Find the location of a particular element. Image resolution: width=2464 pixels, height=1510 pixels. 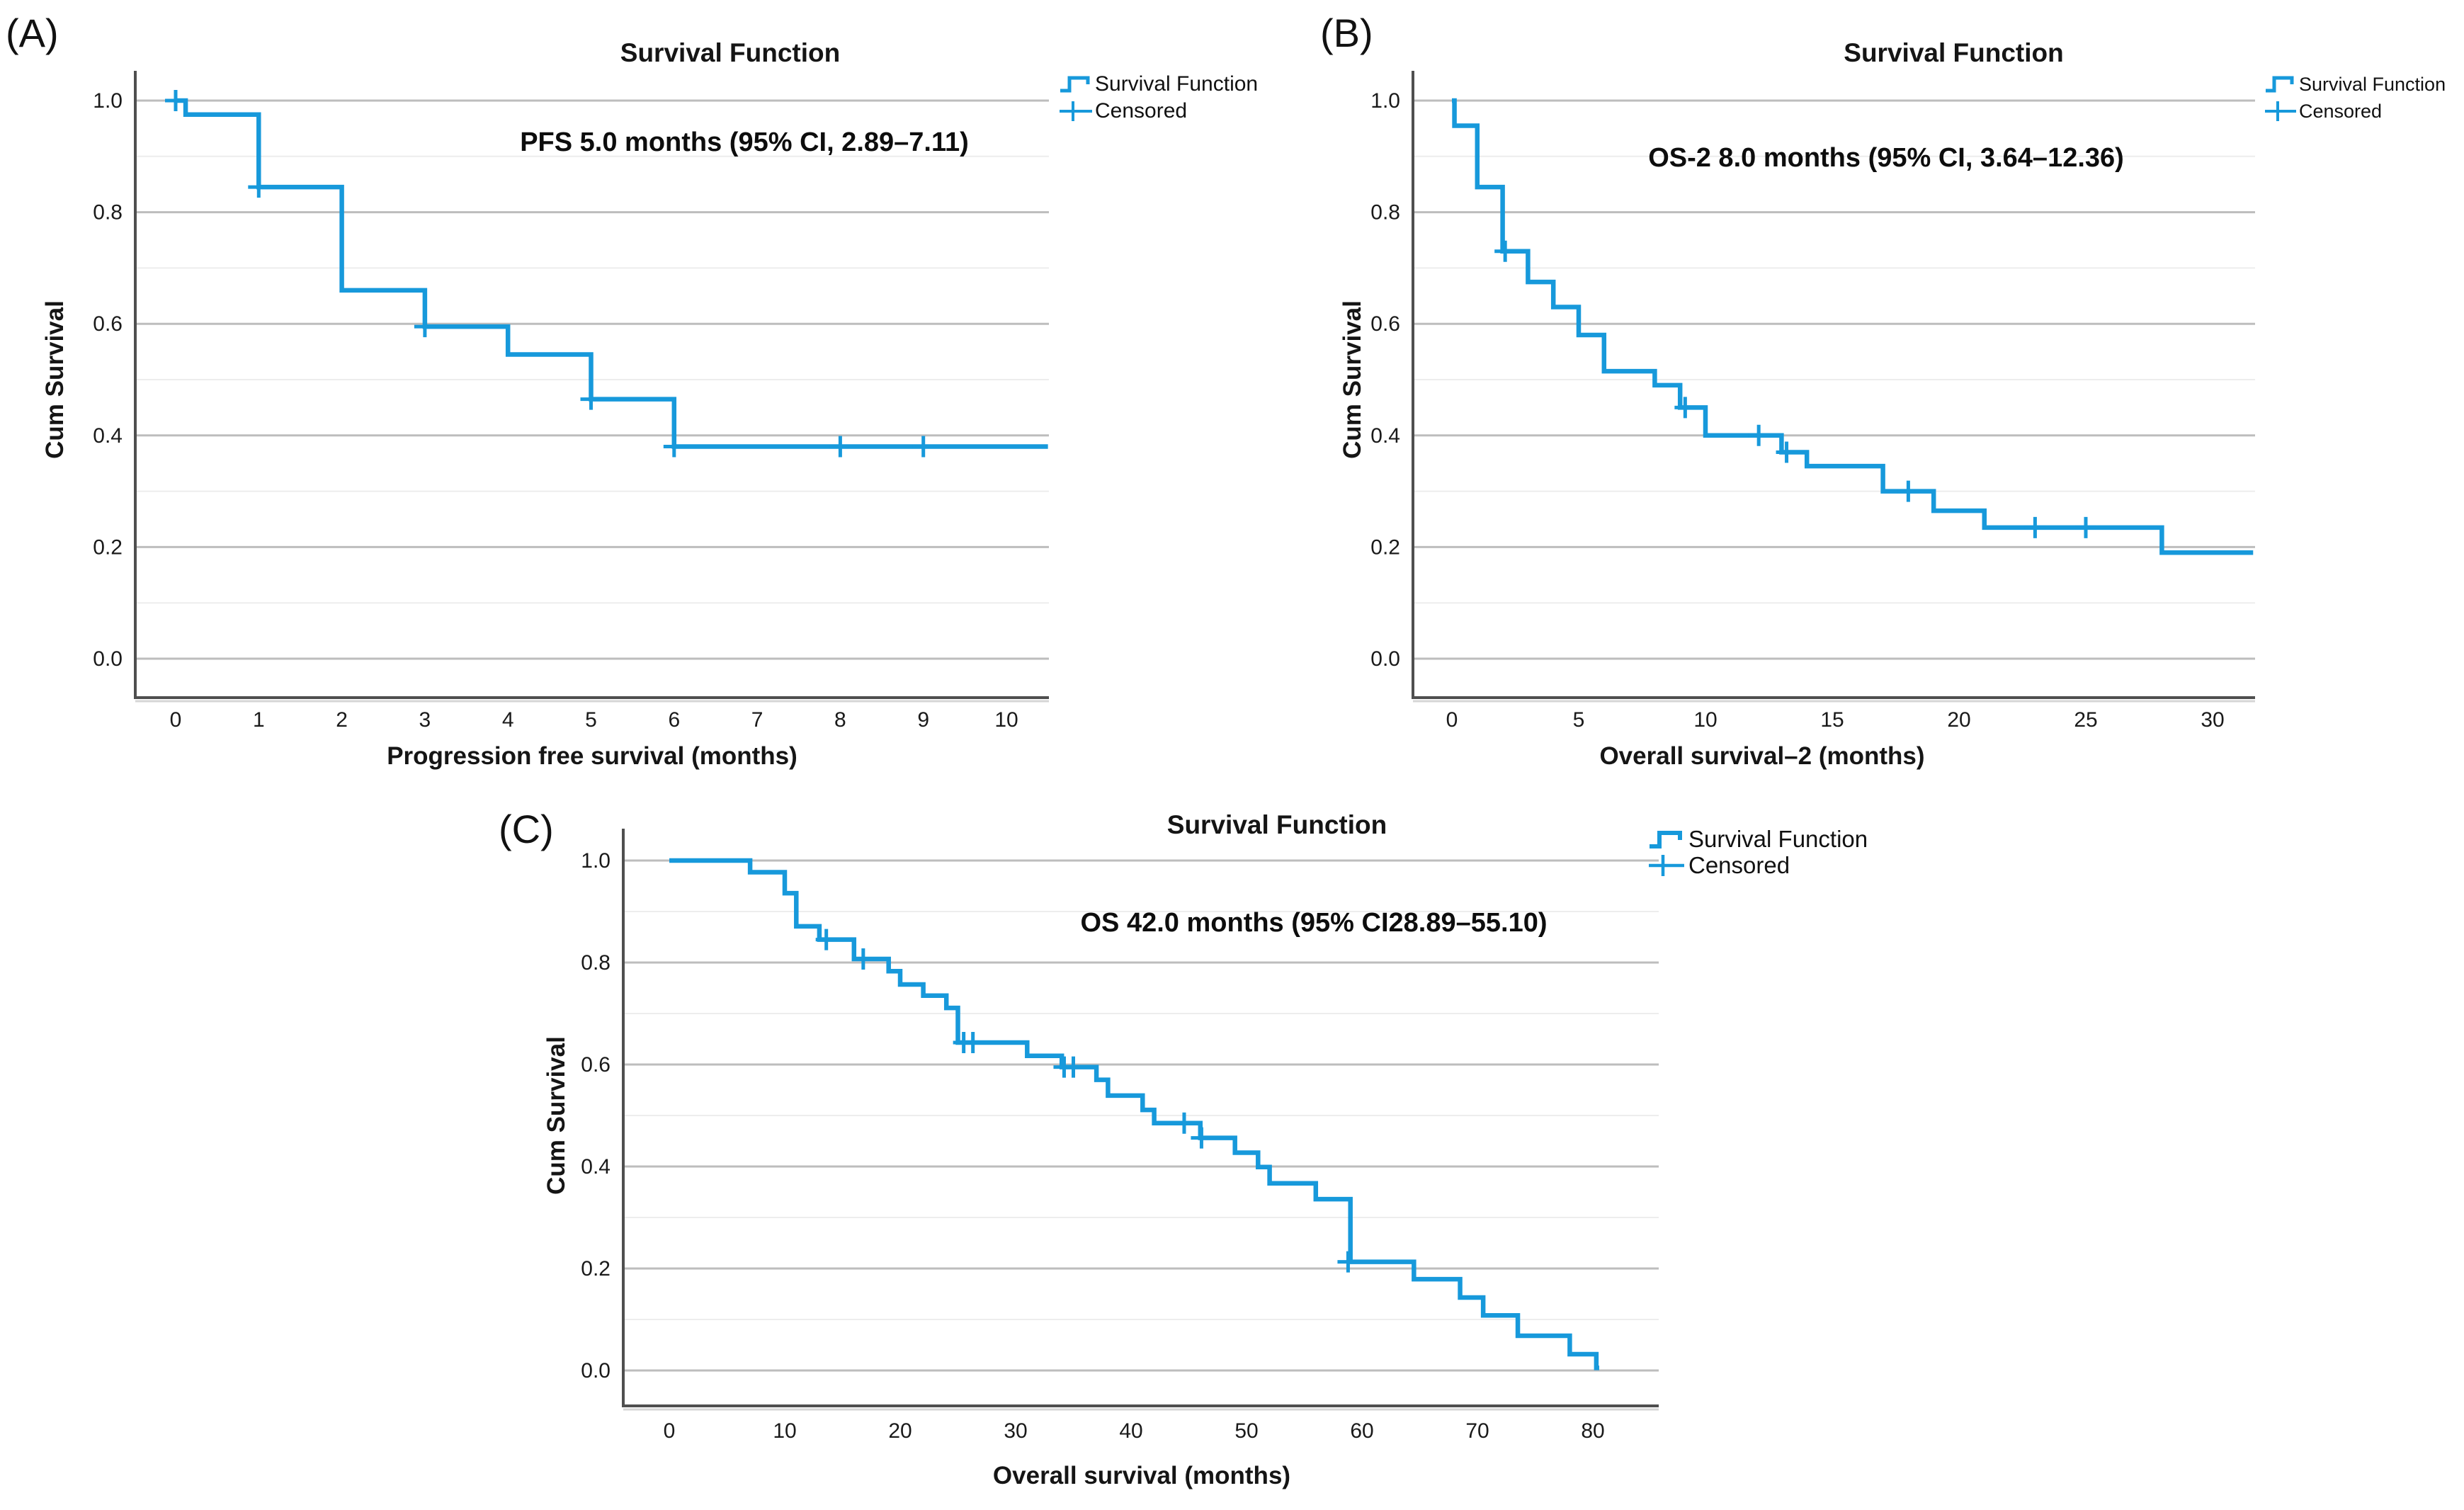

x-tick-label: 60 is located at coordinates (1361, 1431).